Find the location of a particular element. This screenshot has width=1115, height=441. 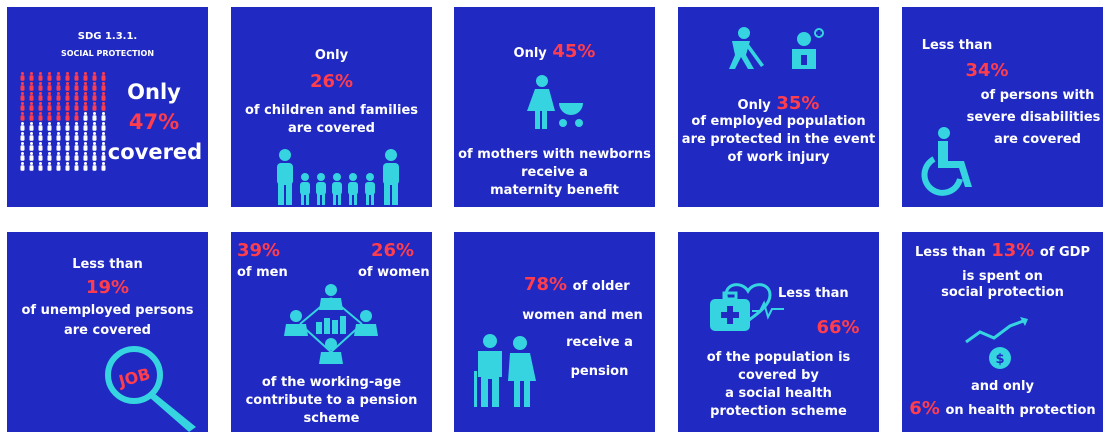

sdg-code: SDG 1.3.1. is located at coordinates (107, 36).